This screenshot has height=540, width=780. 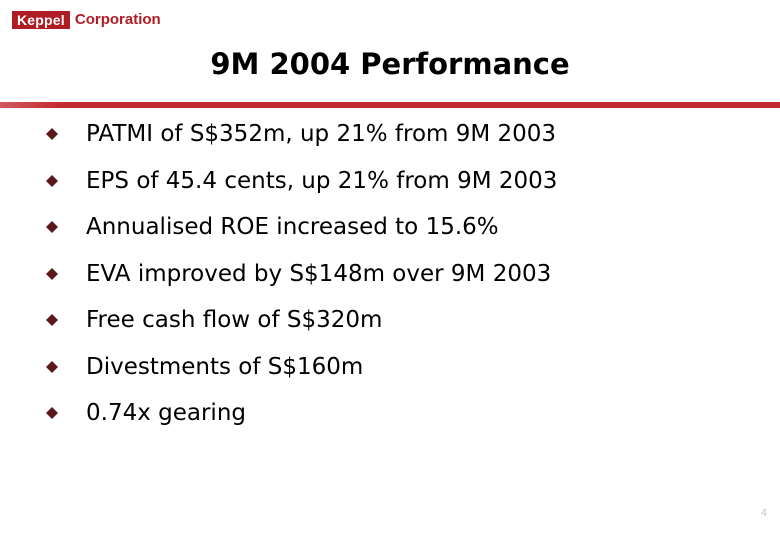 I want to click on bullet-text: Divestments of S$160m, so click(x=225, y=366).